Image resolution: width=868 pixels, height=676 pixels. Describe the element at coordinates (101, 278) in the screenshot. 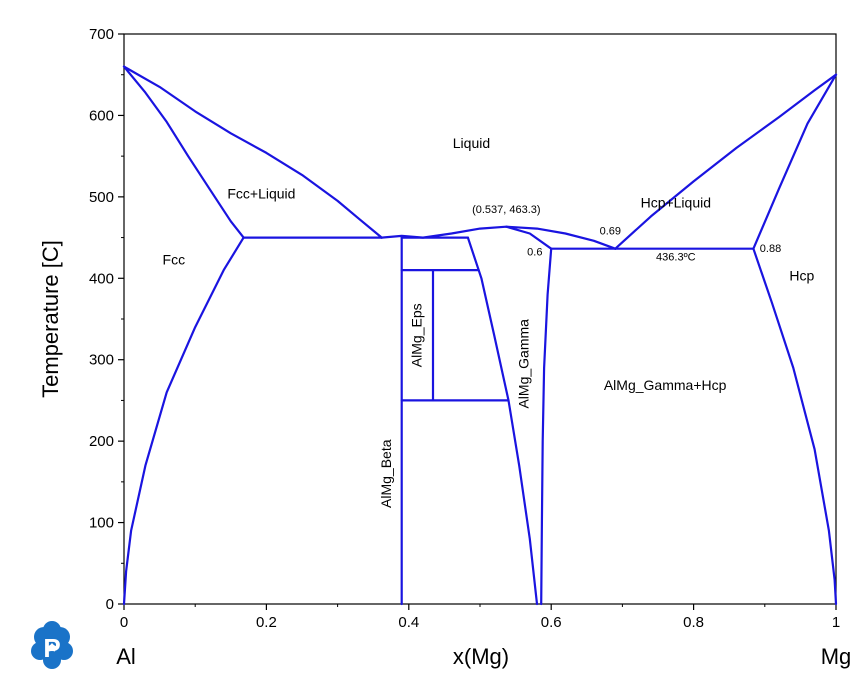

I see `y-tick-label: 400` at that location.